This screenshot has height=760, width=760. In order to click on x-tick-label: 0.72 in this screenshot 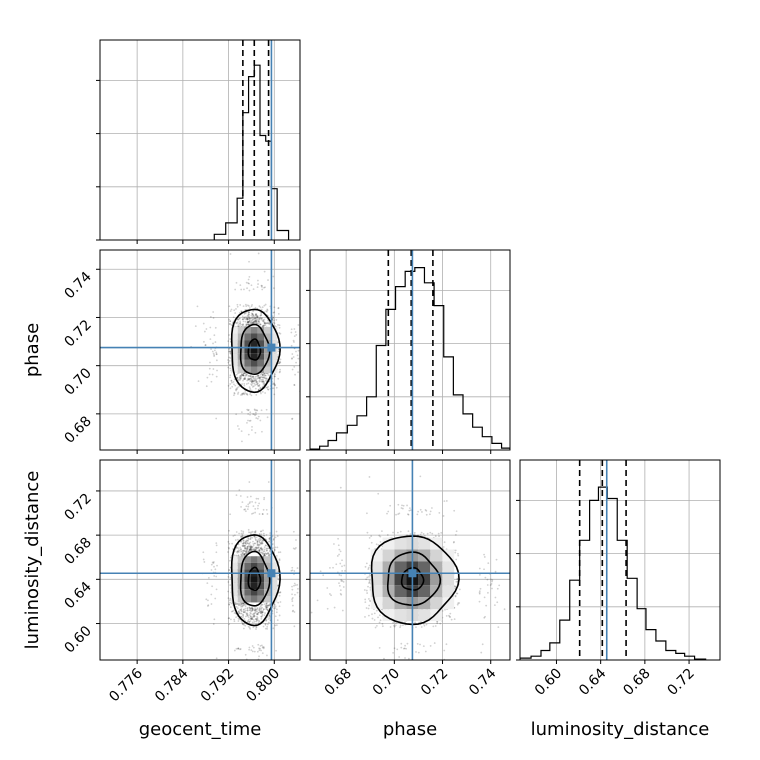, I will do `click(681, 682)`.